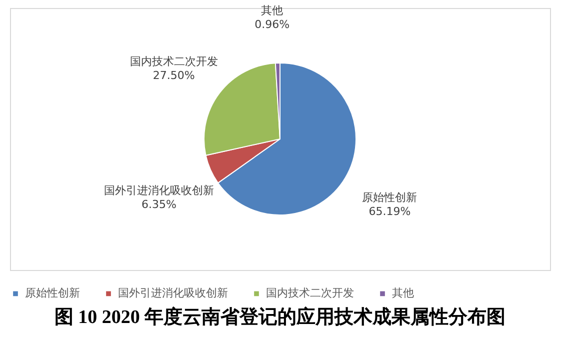 The height and width of the screenshot is (337, 562). Describe the element at coordinates (52, 293) in the screenshot. I see `legend-label: 原始性创新` at that location.